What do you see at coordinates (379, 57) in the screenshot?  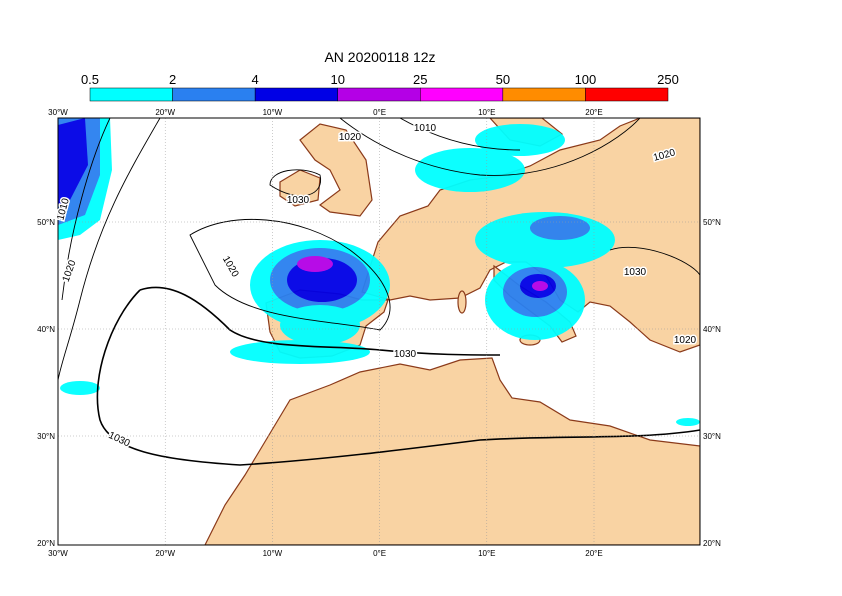 I see `title: AN 20200118 12z` at bounding box center [379, 57].